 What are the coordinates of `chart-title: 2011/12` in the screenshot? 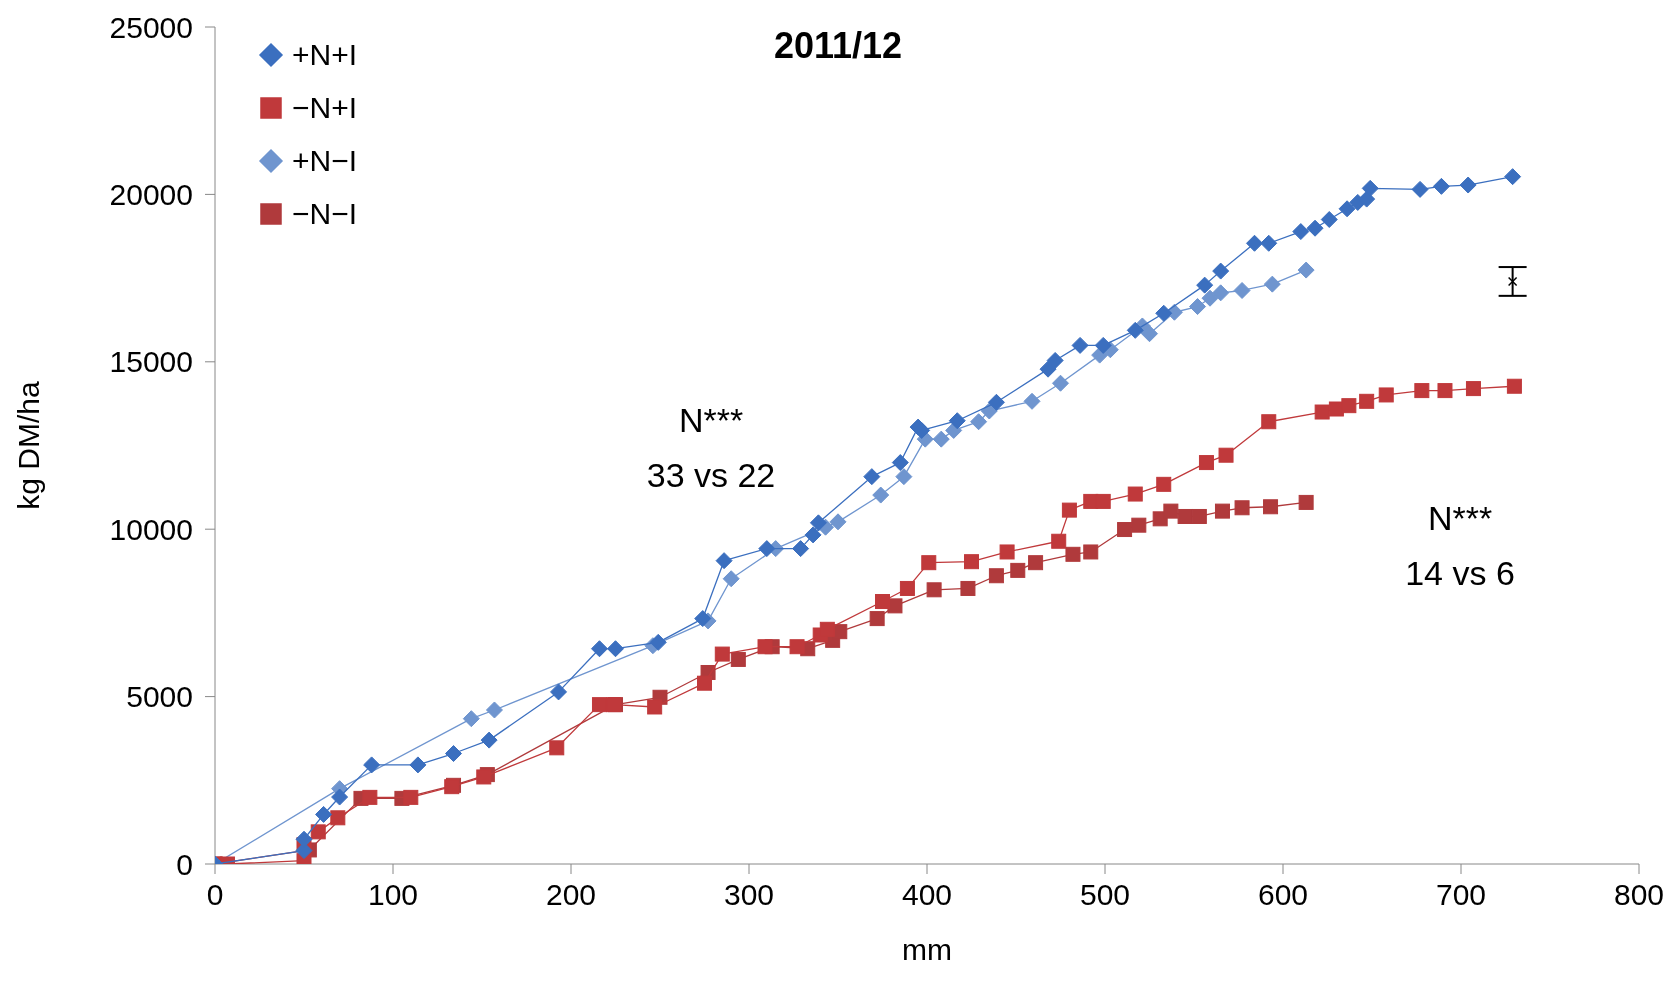 It's located at (838, 46).